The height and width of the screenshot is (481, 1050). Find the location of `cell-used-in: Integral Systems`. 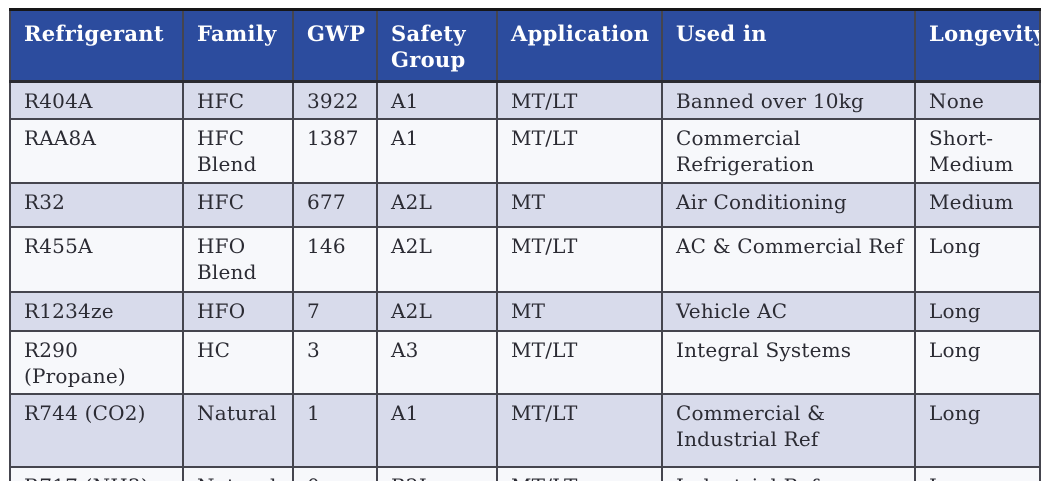

cell-used-in: Integral Systems is located at coordinates (788, 362).